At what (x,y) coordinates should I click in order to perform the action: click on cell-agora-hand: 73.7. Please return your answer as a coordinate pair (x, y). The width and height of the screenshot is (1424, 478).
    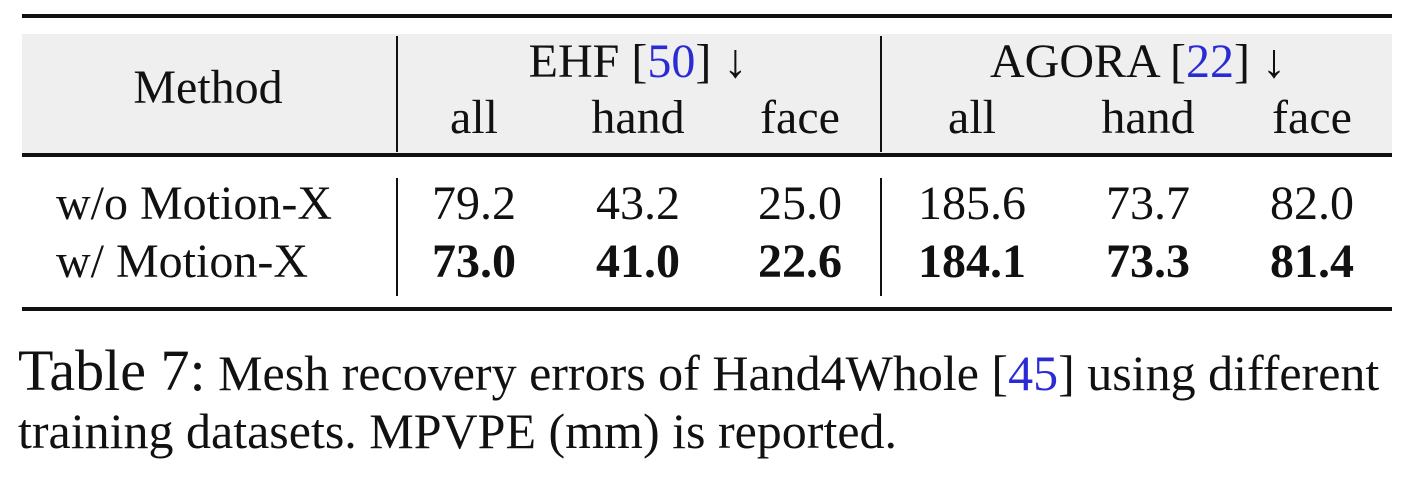
    Looking at the image, I should click on (1148, 203).